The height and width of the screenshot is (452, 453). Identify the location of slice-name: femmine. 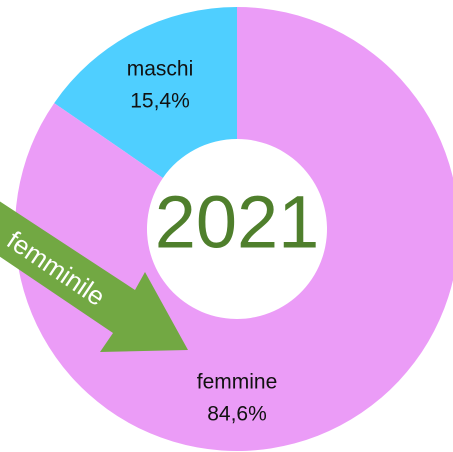
(237, 382).